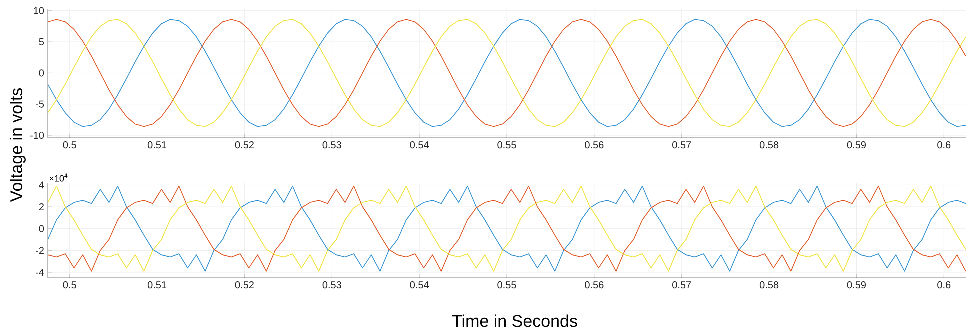 This screenshot has width=970, height=335. I want to click on y-tick-label: 5, so click(41, 42).